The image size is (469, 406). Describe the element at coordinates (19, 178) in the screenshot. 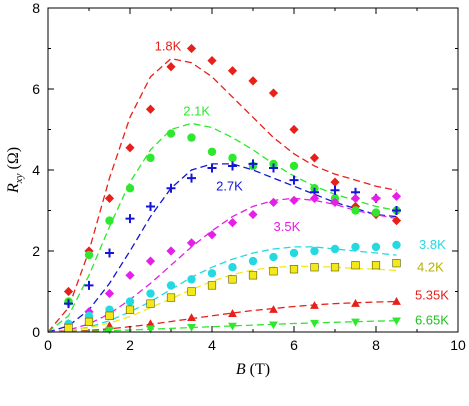

I see `y-axis-subscript: xy` at that location.